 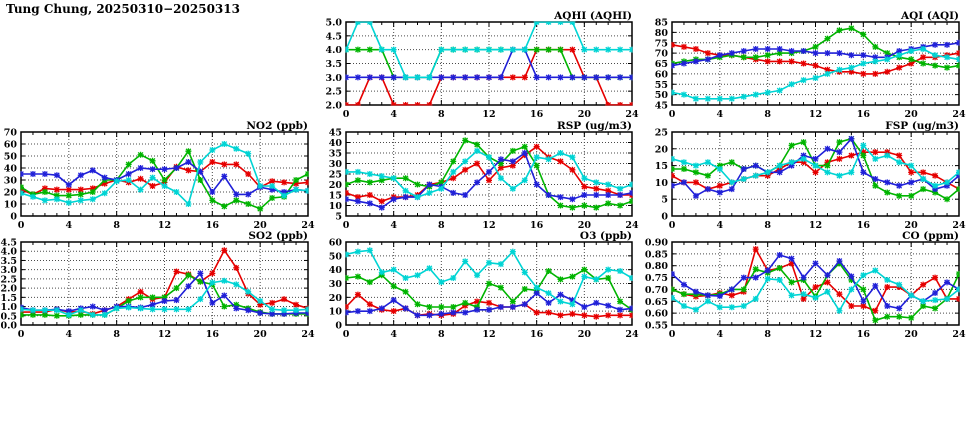 I want to click on chart-title-no2: NO2 (ppb), so click(x=277, y=126).